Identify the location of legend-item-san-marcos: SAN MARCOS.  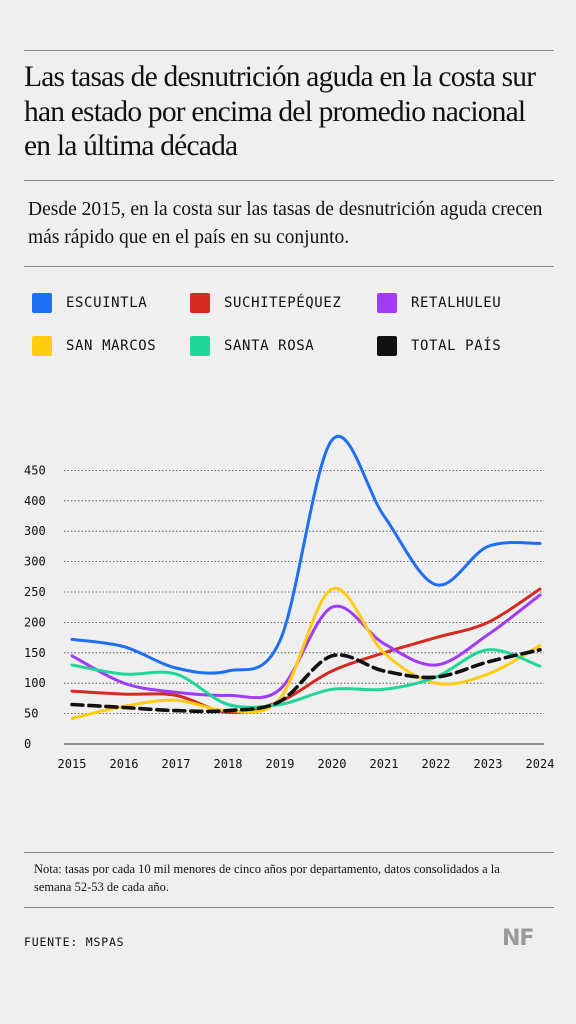
(94, 346).